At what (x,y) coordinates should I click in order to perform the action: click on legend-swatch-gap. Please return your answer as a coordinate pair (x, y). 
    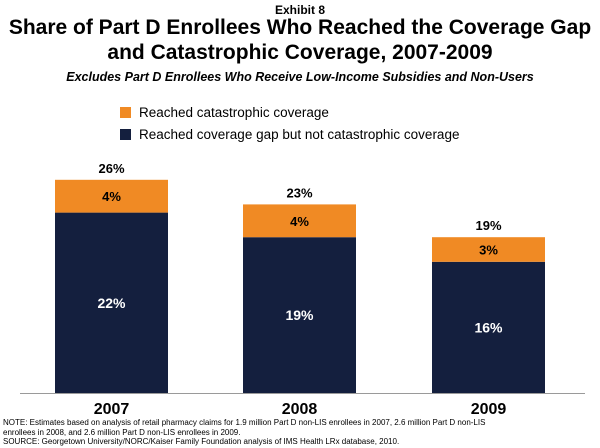
    Looking at the image, I should click on (125, 134).